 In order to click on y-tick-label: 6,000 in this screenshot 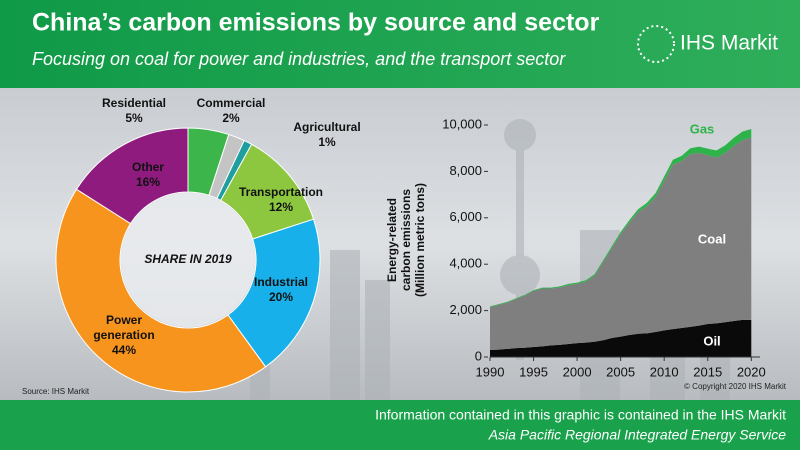, I will do `click(465, 216)`.